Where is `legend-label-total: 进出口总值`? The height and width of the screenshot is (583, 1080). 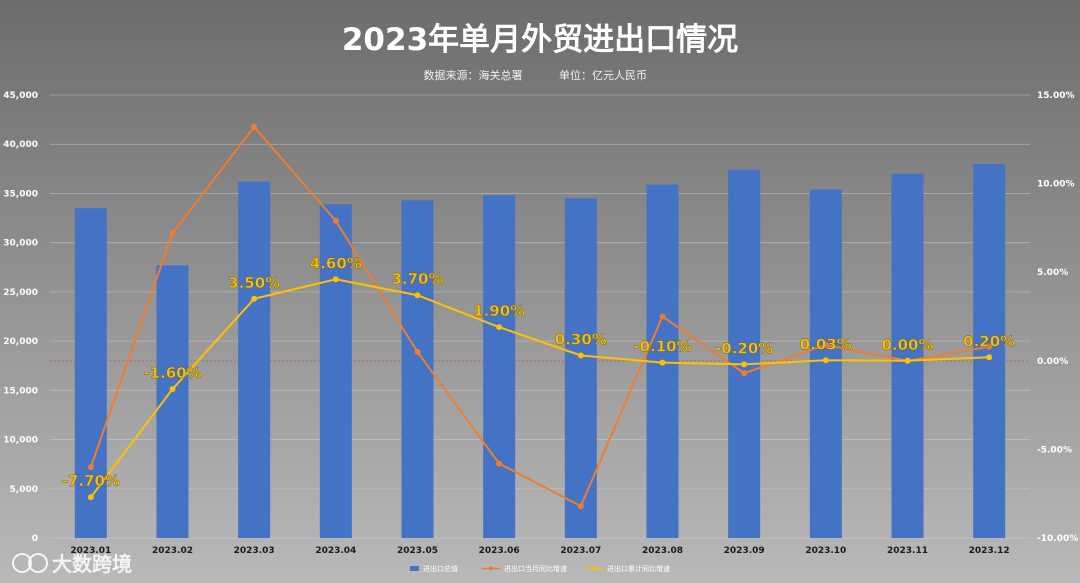
legend-label-total: 进出口总值 is located at coordinates (440, 568).